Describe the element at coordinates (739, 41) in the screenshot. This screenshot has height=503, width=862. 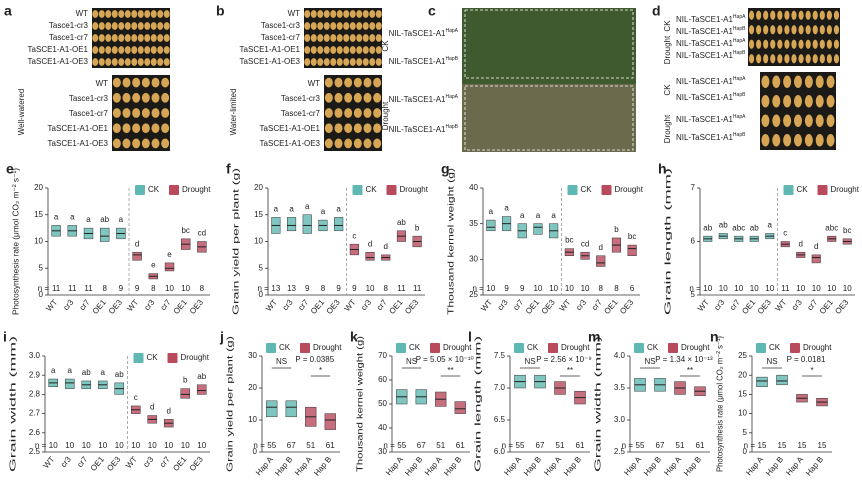
I see `row-label-sup: HapA` at that location.